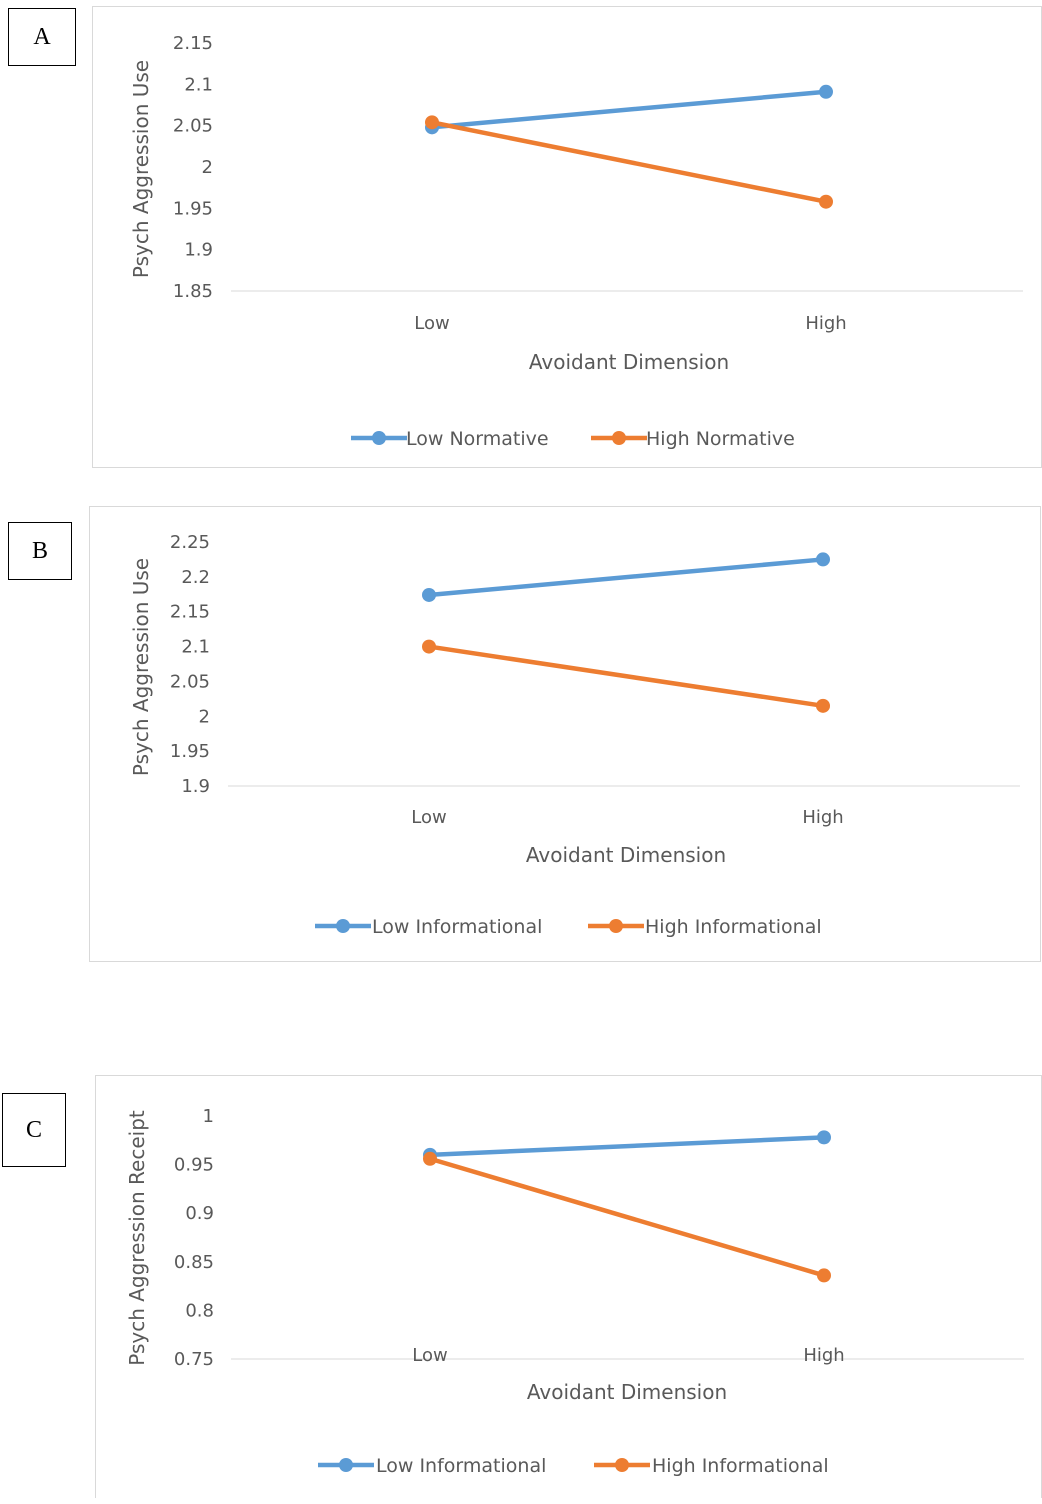 The width and height of the screenshot is (1042, 1504). I want to click on panel-label-c: C, so click(34, 1130).